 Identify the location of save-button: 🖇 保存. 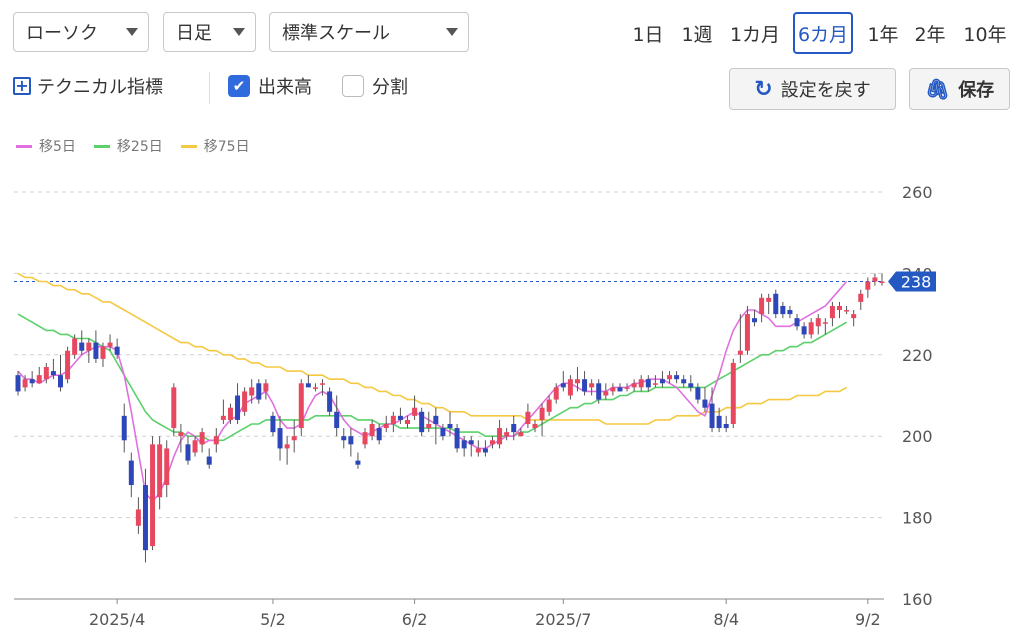
(959, 89).